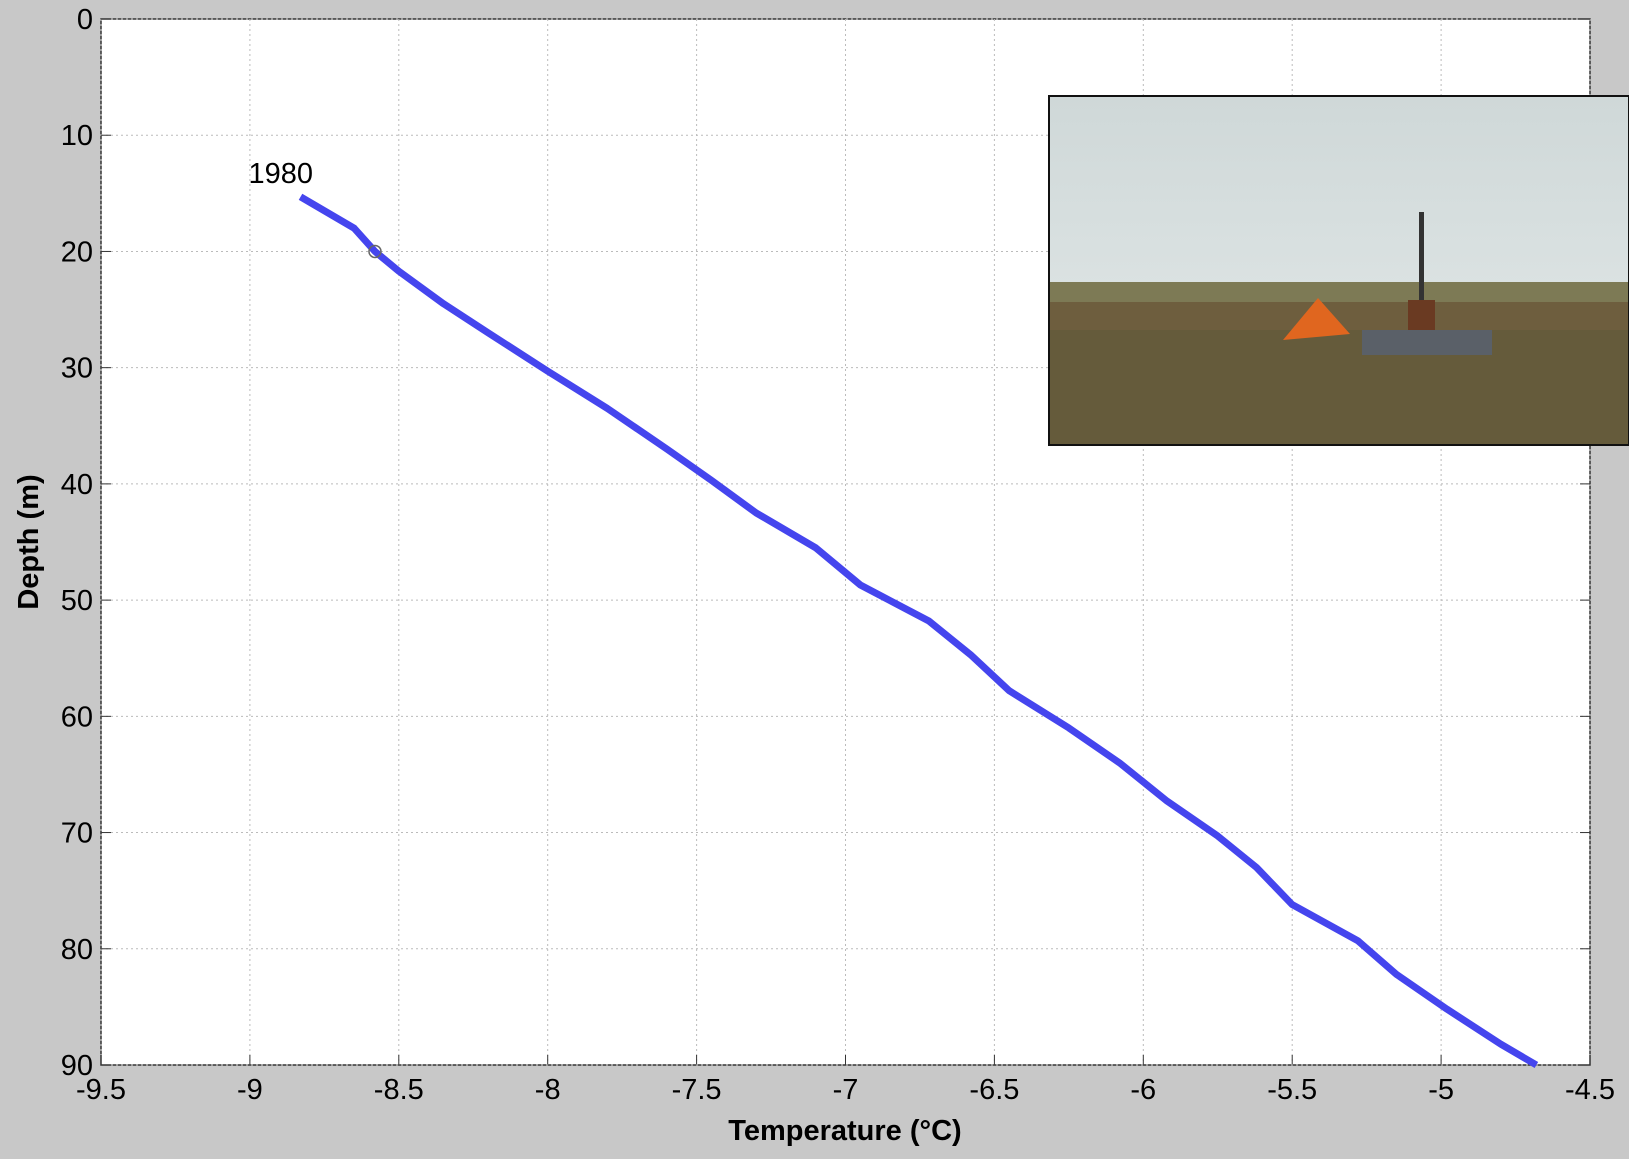  I want to click on y-tick-label: 90, so click(77, 1066).